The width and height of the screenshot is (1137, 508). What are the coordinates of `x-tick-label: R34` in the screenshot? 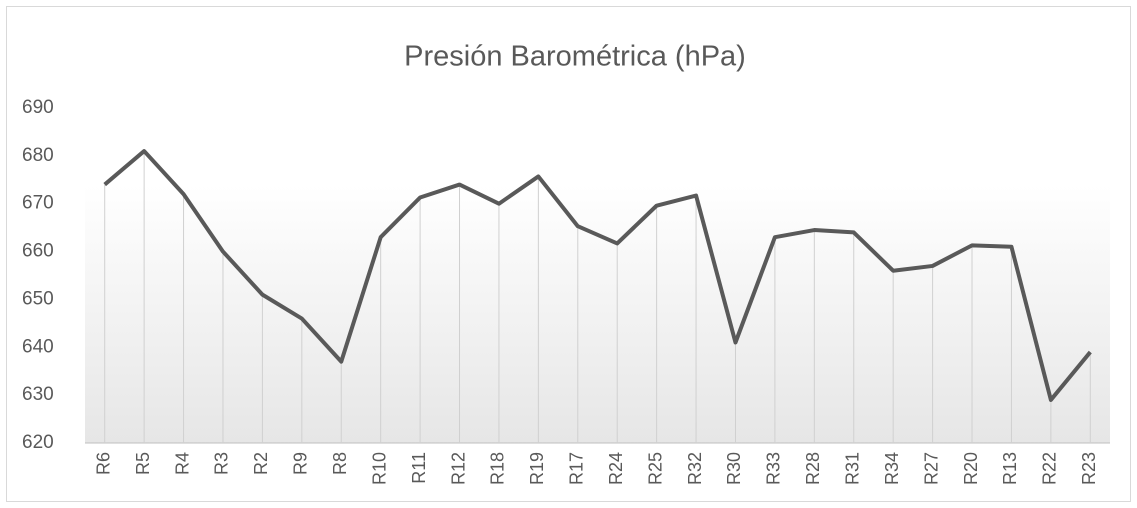 It's located at (892, 468).